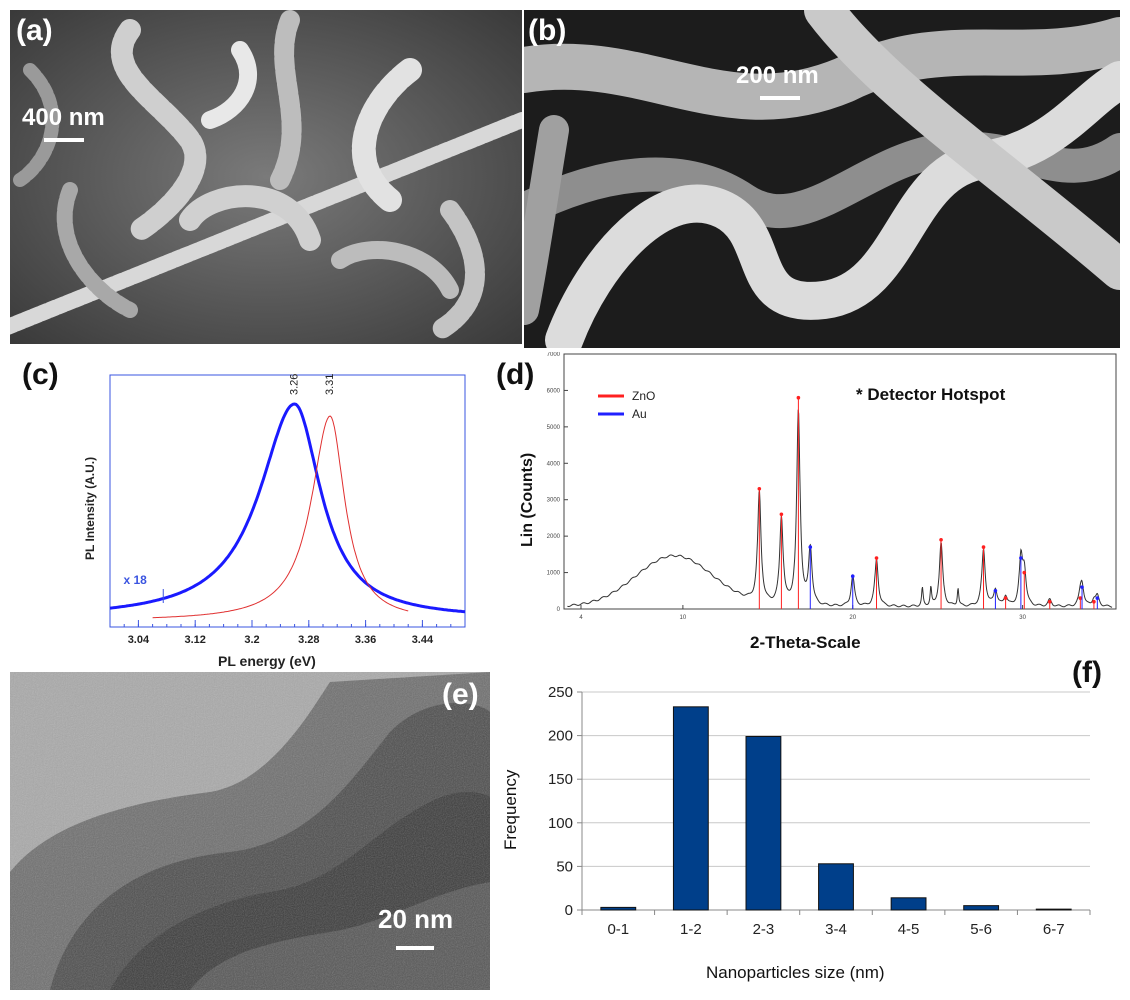  I want to click on x18-label: x 18, so click(136, 580).